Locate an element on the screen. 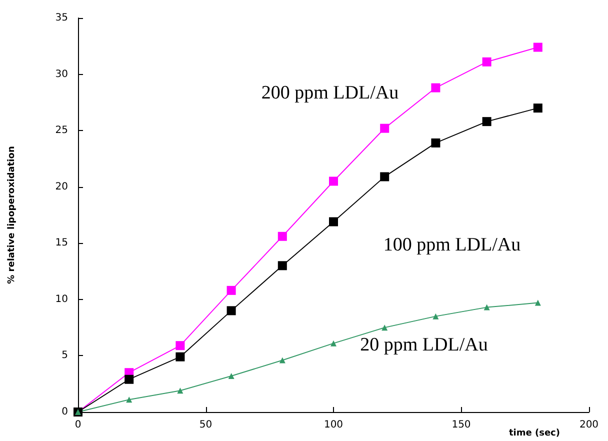  x-tick-label: 200 is located at coordinates (589, 425).